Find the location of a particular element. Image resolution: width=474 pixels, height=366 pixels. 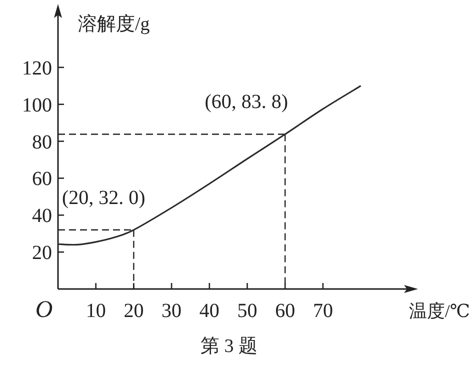

y-tick-label: 20 is located at coordinates (42, 253).